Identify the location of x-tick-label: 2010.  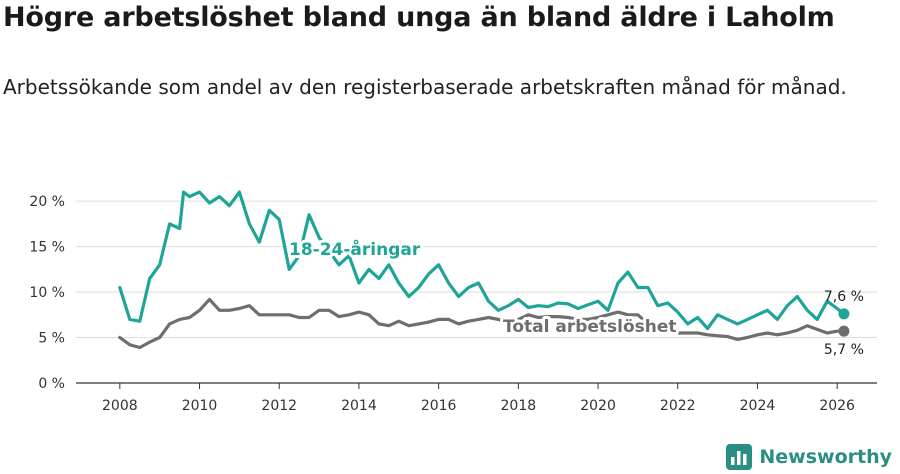
(200, 406).